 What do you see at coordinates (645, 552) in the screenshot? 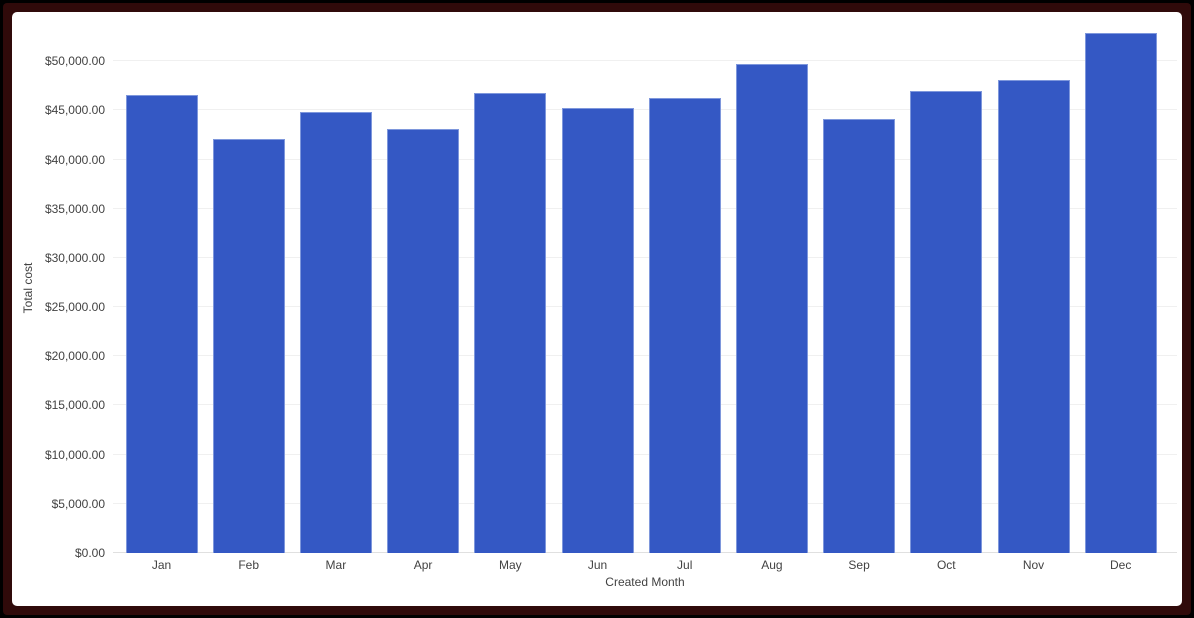
I see `x-axis-baseline` at bounding box center [645, 552].